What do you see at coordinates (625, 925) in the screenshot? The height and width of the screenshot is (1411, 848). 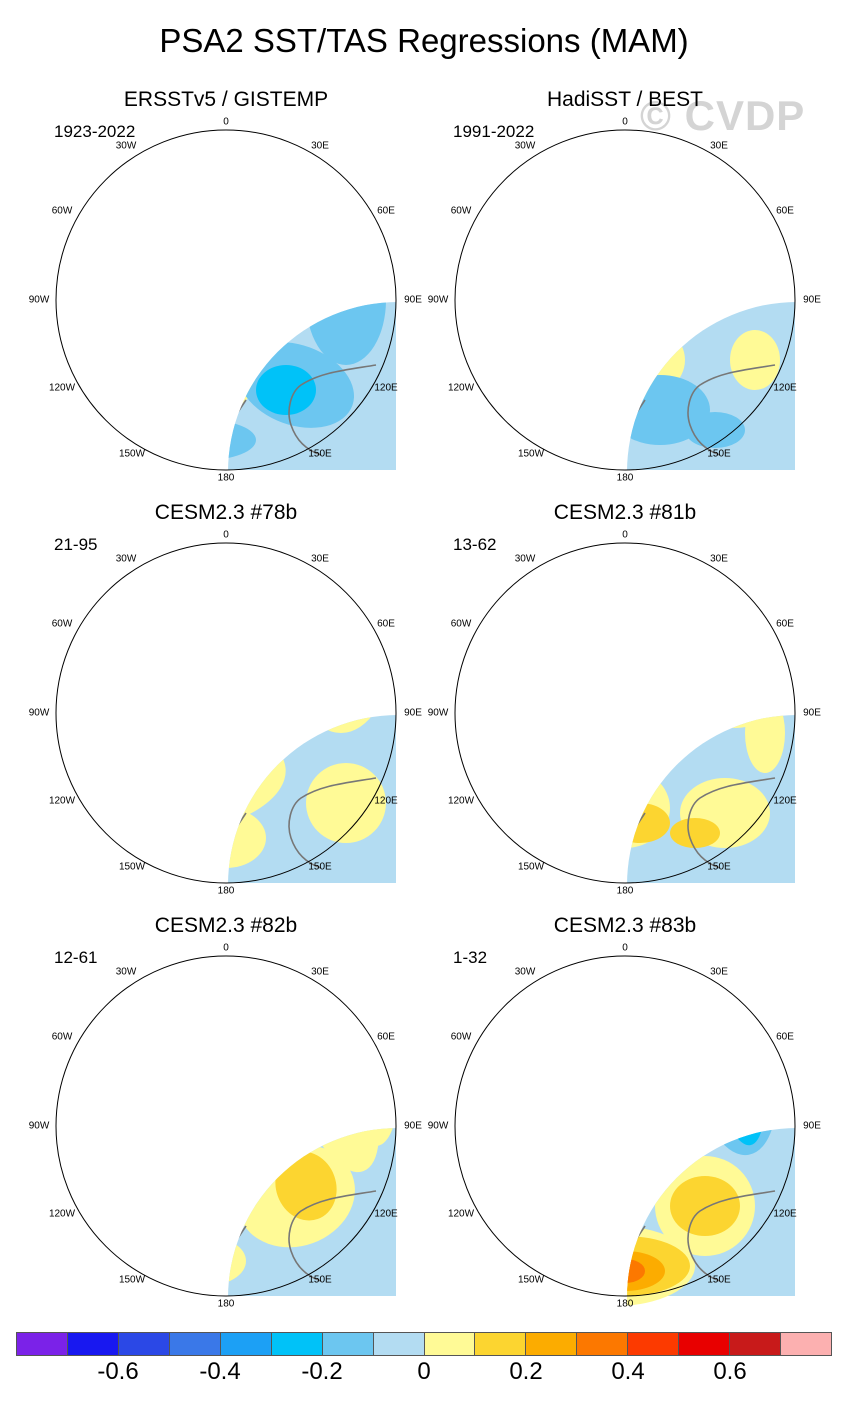 I see `panel-title: CESM2.3 #83b` at bounding box center [625, 925].